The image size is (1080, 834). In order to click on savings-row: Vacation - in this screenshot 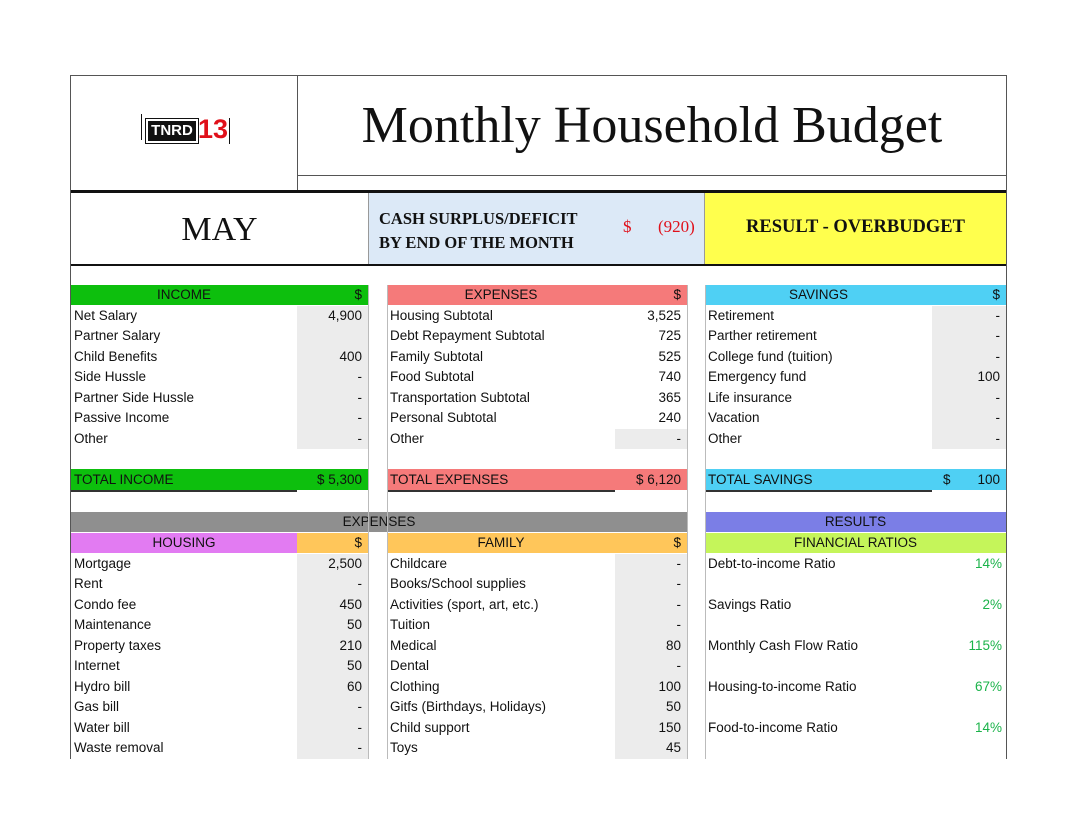, I will do `click(855, 418)`.